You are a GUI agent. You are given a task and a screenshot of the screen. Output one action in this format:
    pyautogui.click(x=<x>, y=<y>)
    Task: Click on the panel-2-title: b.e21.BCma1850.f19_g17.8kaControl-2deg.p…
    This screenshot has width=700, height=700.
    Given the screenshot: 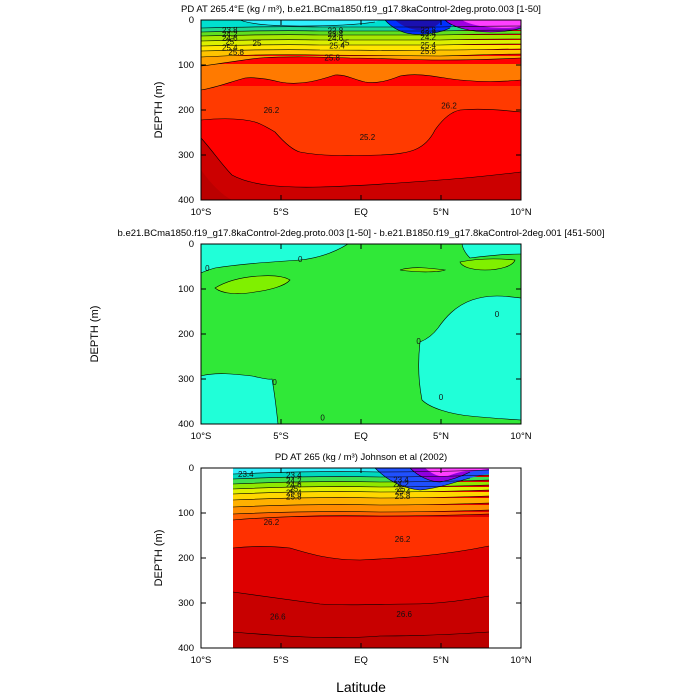 What is the action you would take?
    pyautogui.click(x=361, y=233)
    